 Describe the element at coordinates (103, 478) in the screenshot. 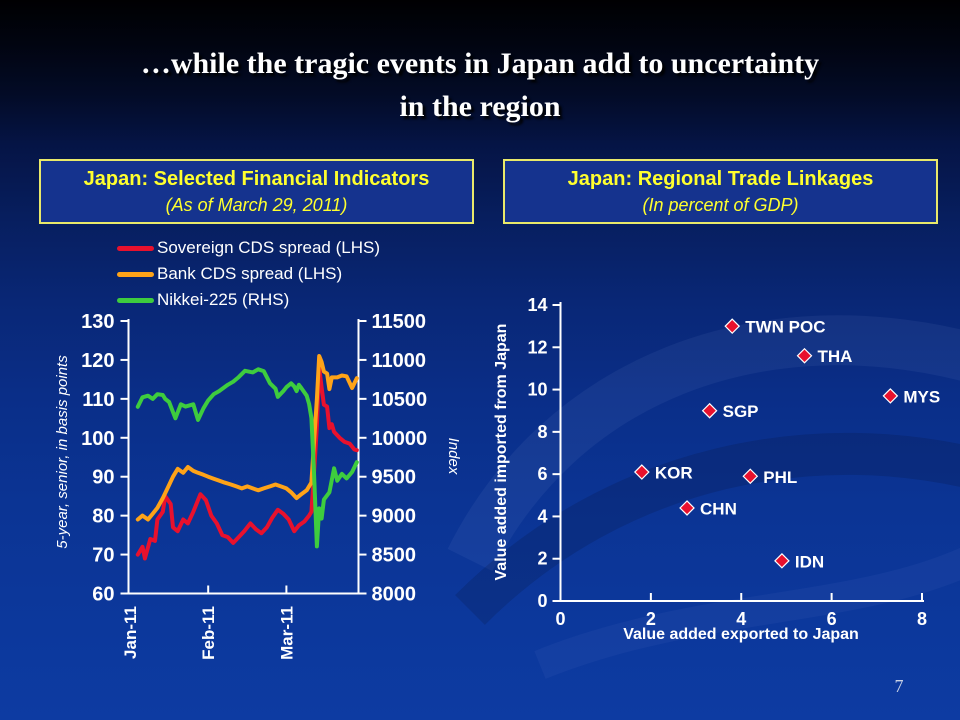

I see `left-axis-tick-label: 90` at that location.